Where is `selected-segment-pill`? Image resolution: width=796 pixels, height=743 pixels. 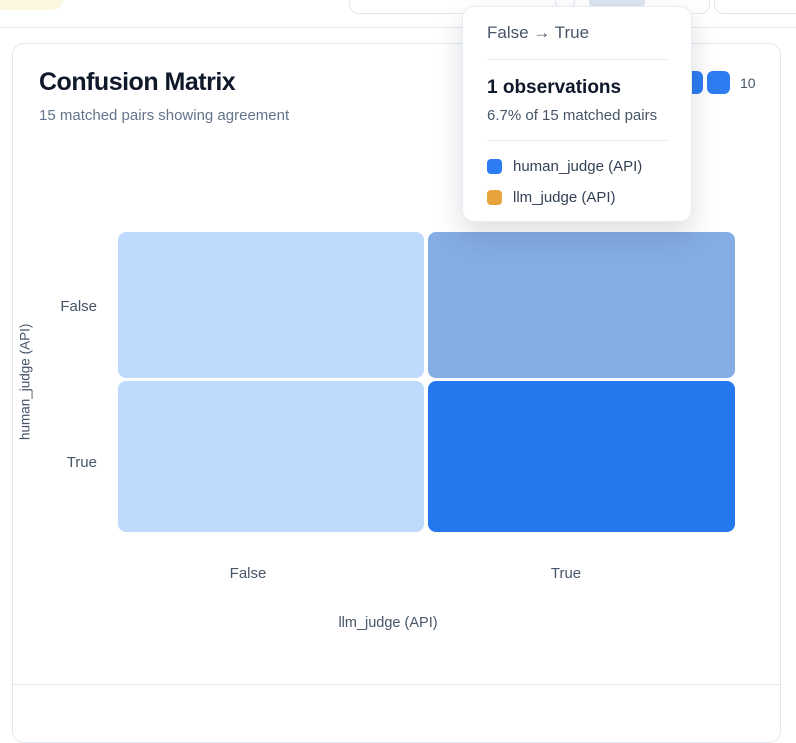 selected-segment-pill is located at coordinates (617, 4).